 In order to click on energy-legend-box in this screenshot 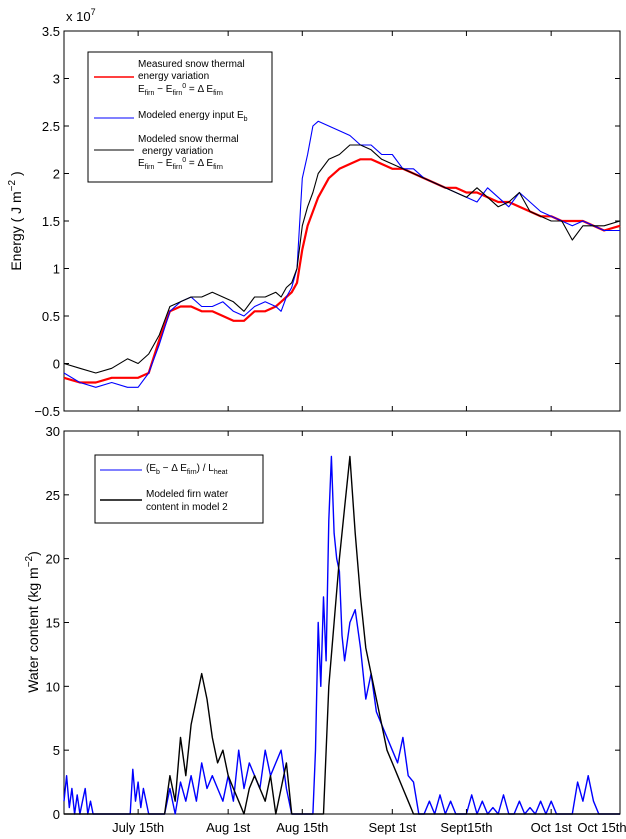, I will do `click(180, 117)`.